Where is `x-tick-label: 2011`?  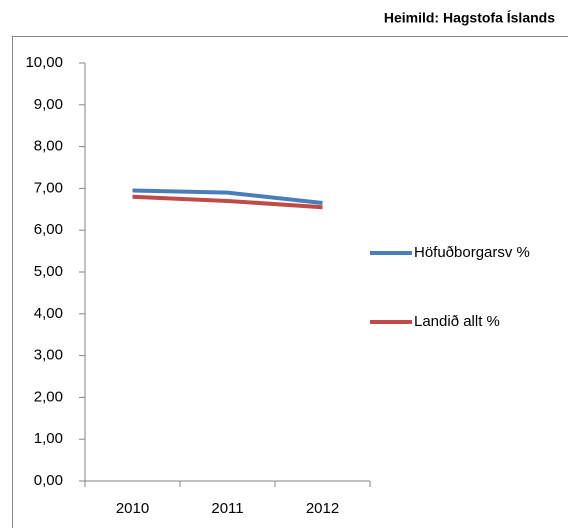 x-tick-label: 2011 is located at coordinates (227, 508).